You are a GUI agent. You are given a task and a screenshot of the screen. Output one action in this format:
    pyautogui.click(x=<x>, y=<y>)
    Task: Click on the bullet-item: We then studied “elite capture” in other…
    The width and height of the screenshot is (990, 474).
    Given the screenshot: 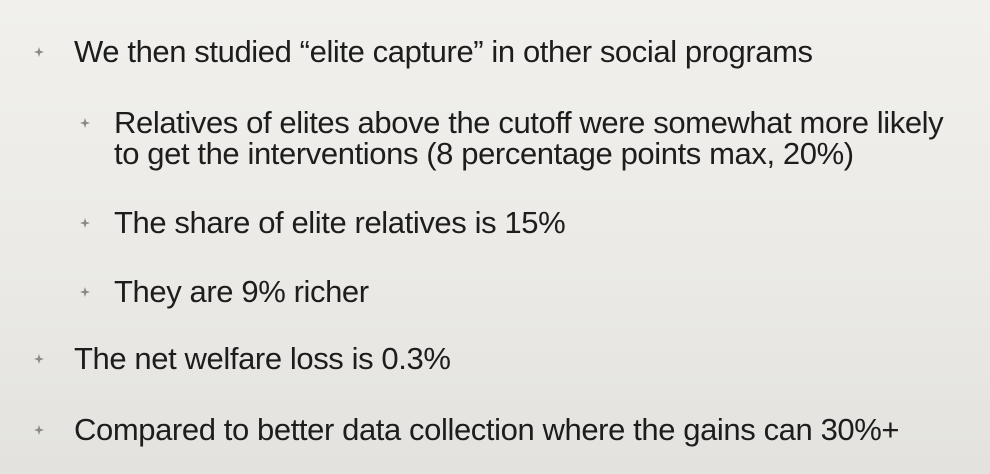 What is the action you would take?
    pyautogui.click(x=495, y=56)
    